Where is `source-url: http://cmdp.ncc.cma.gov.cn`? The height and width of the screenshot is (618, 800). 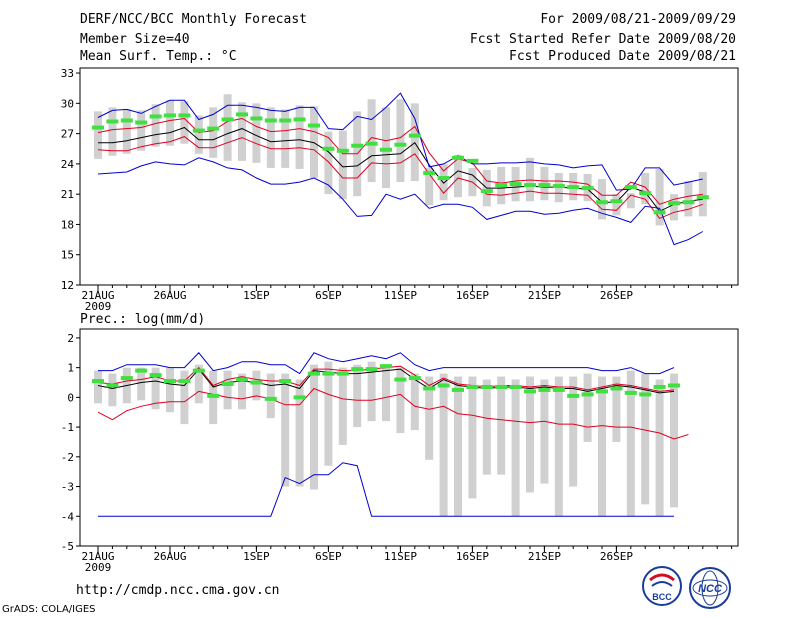
source-url: http://cmdp.ncc.cma.gov.cn is located at coordinates (178, 590).